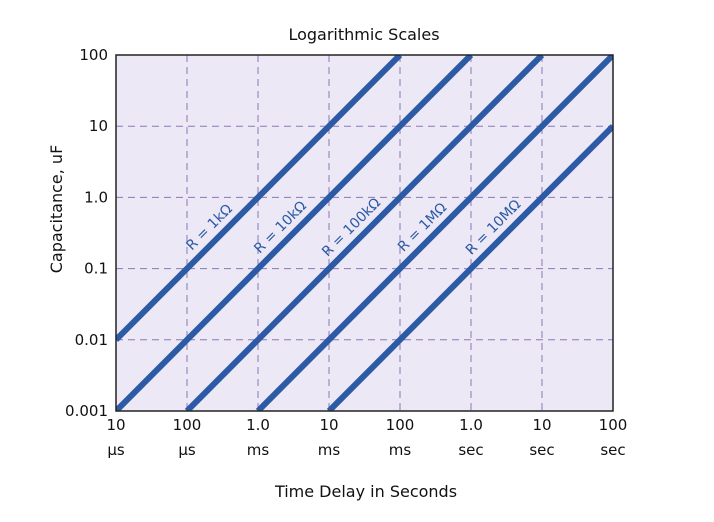 The width and height of the screenshot is (714, 522). What do you see at coordinates (96, 197) in the screenshot?
I see `y-tick-label: 1.0` at bounding box center [96, 197].